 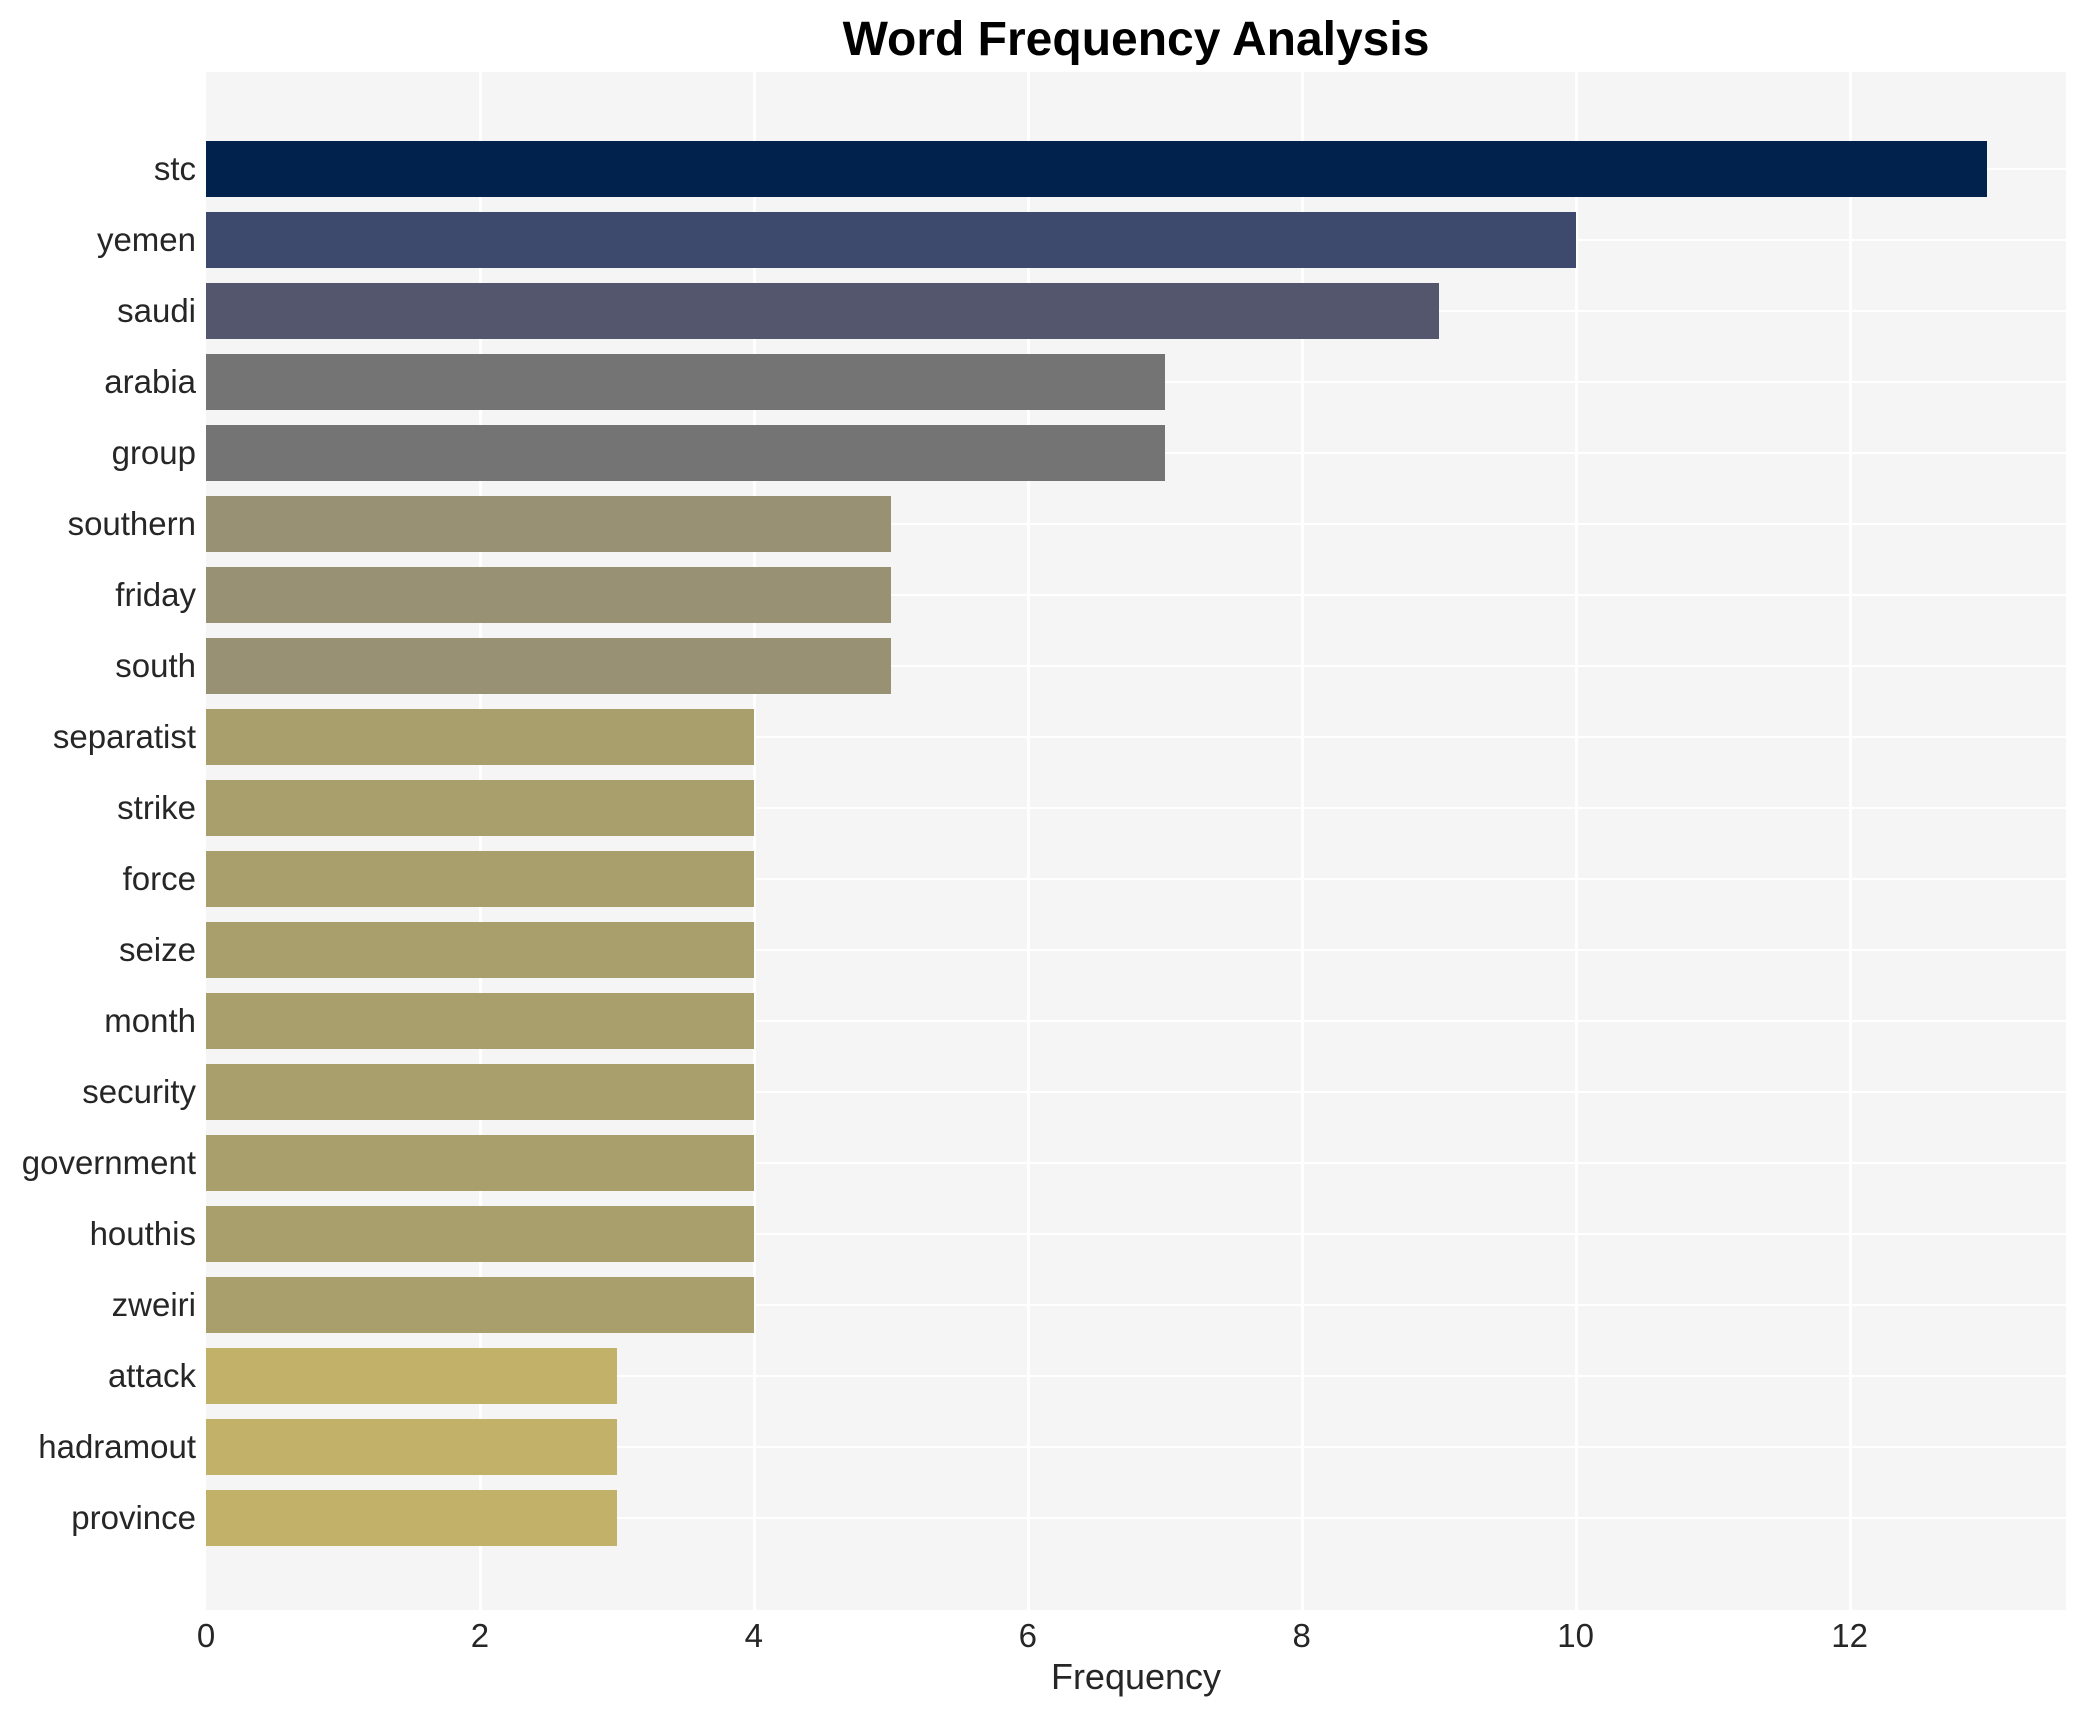 I want to click on y-tick-label-zweiri: zweiri, so click(x=153, y=1304).